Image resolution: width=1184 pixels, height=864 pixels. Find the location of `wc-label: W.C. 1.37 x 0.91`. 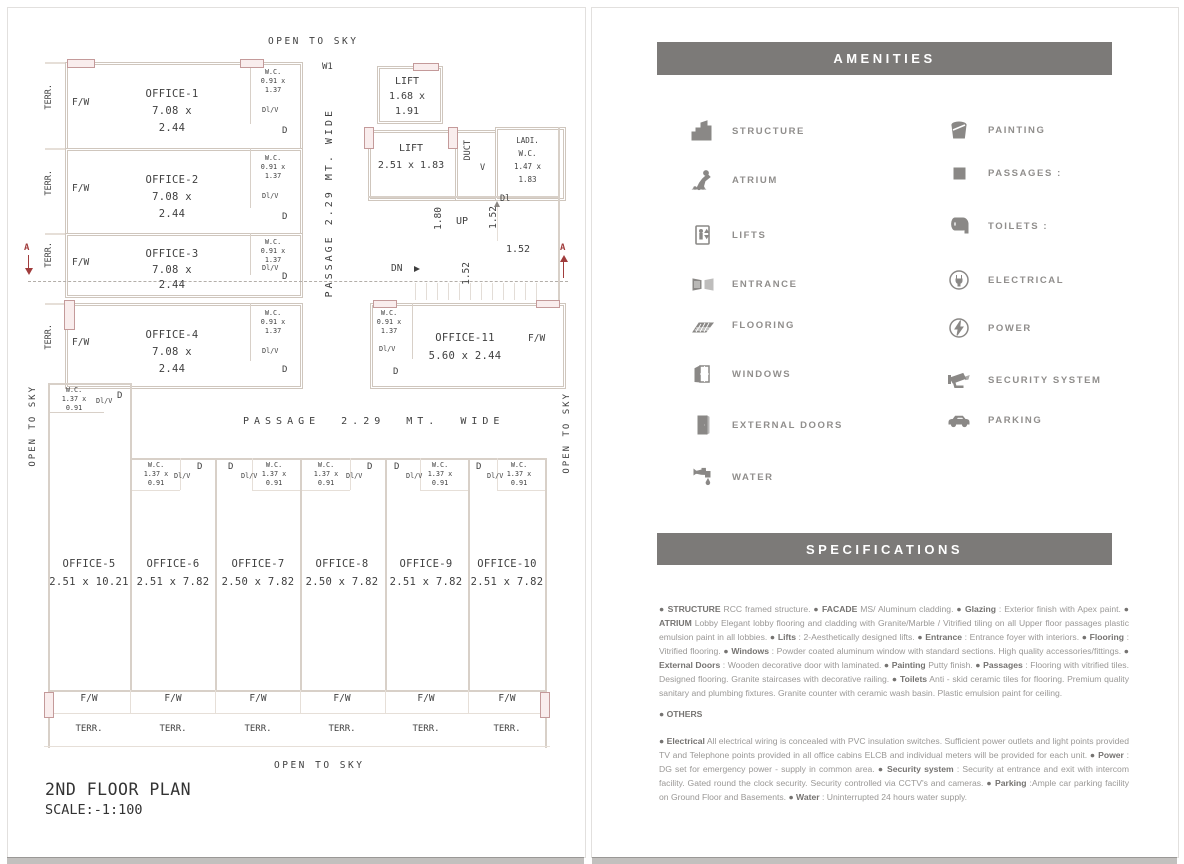

wc-label: W.C. 1.37 x 0.91 is located at coordinates (519, 474).